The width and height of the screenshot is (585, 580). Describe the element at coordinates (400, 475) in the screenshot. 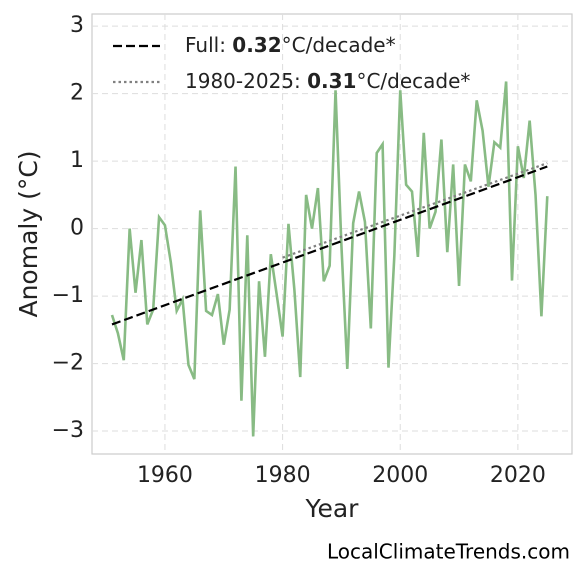

I see `x-tick-label: 2000` at that location.